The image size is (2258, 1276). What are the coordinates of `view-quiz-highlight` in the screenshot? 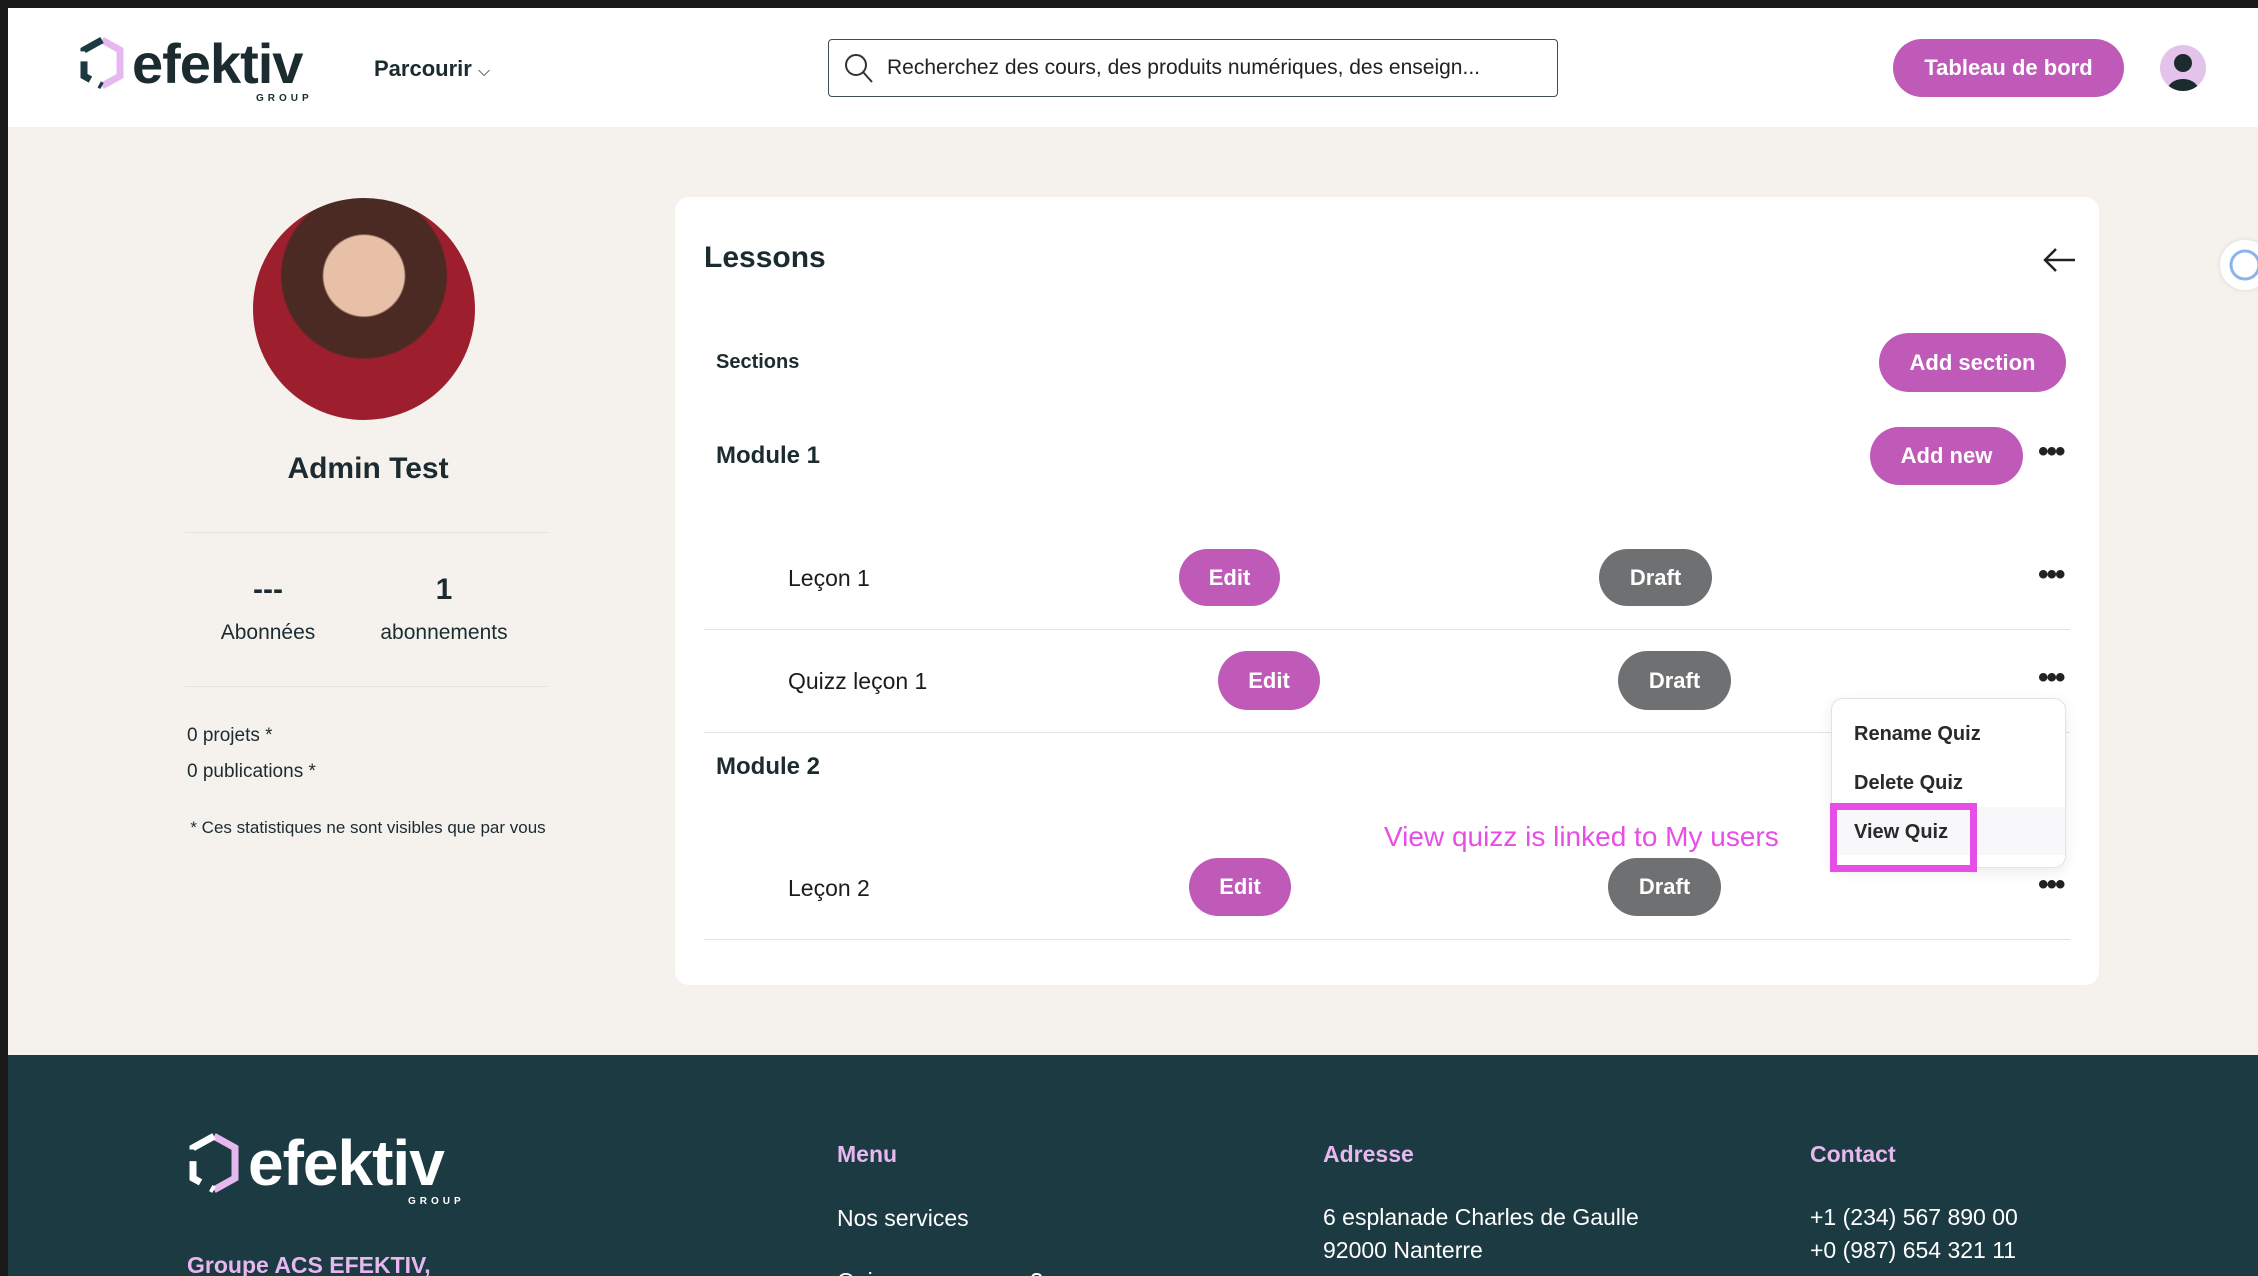 It's located at (1903, 837).